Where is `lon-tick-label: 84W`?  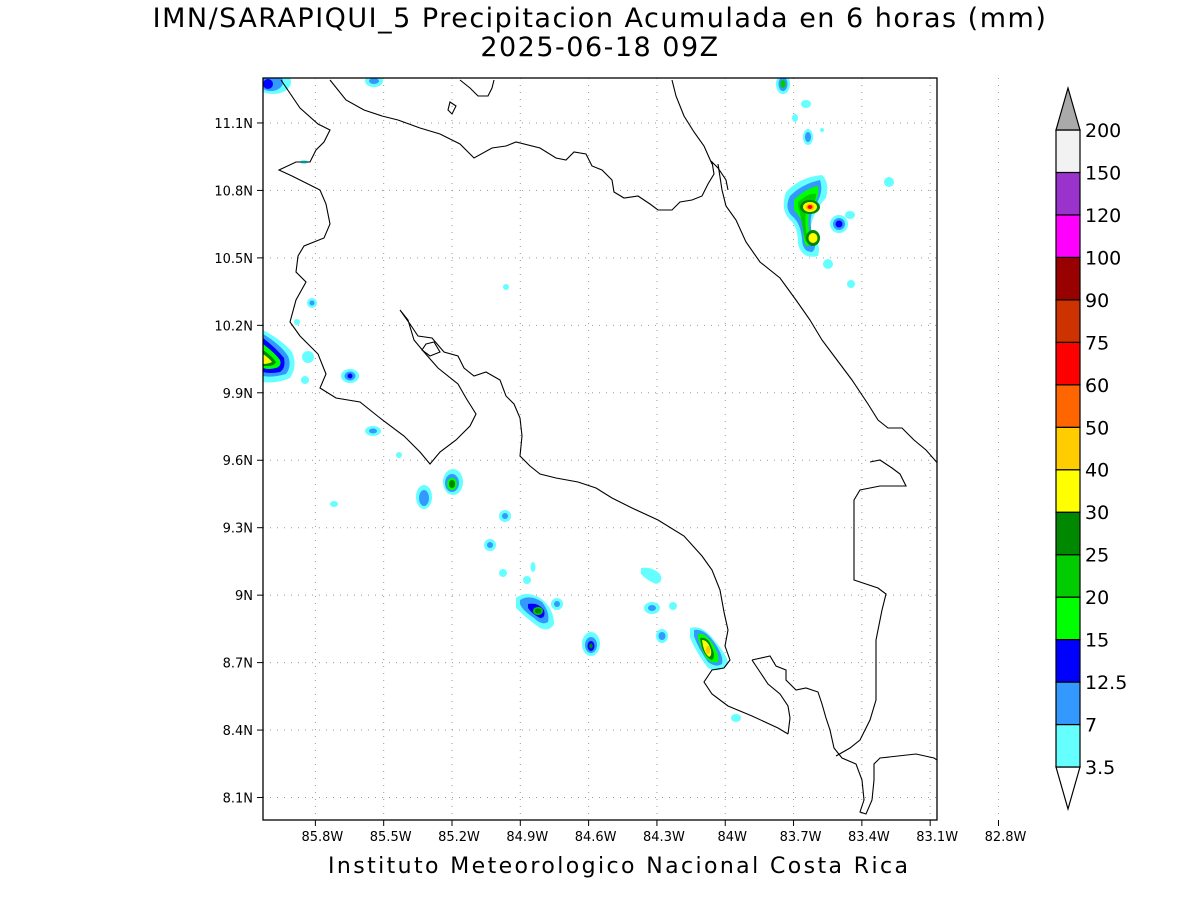
lon-tick-label: 84W is located at coordinates (733, 837).